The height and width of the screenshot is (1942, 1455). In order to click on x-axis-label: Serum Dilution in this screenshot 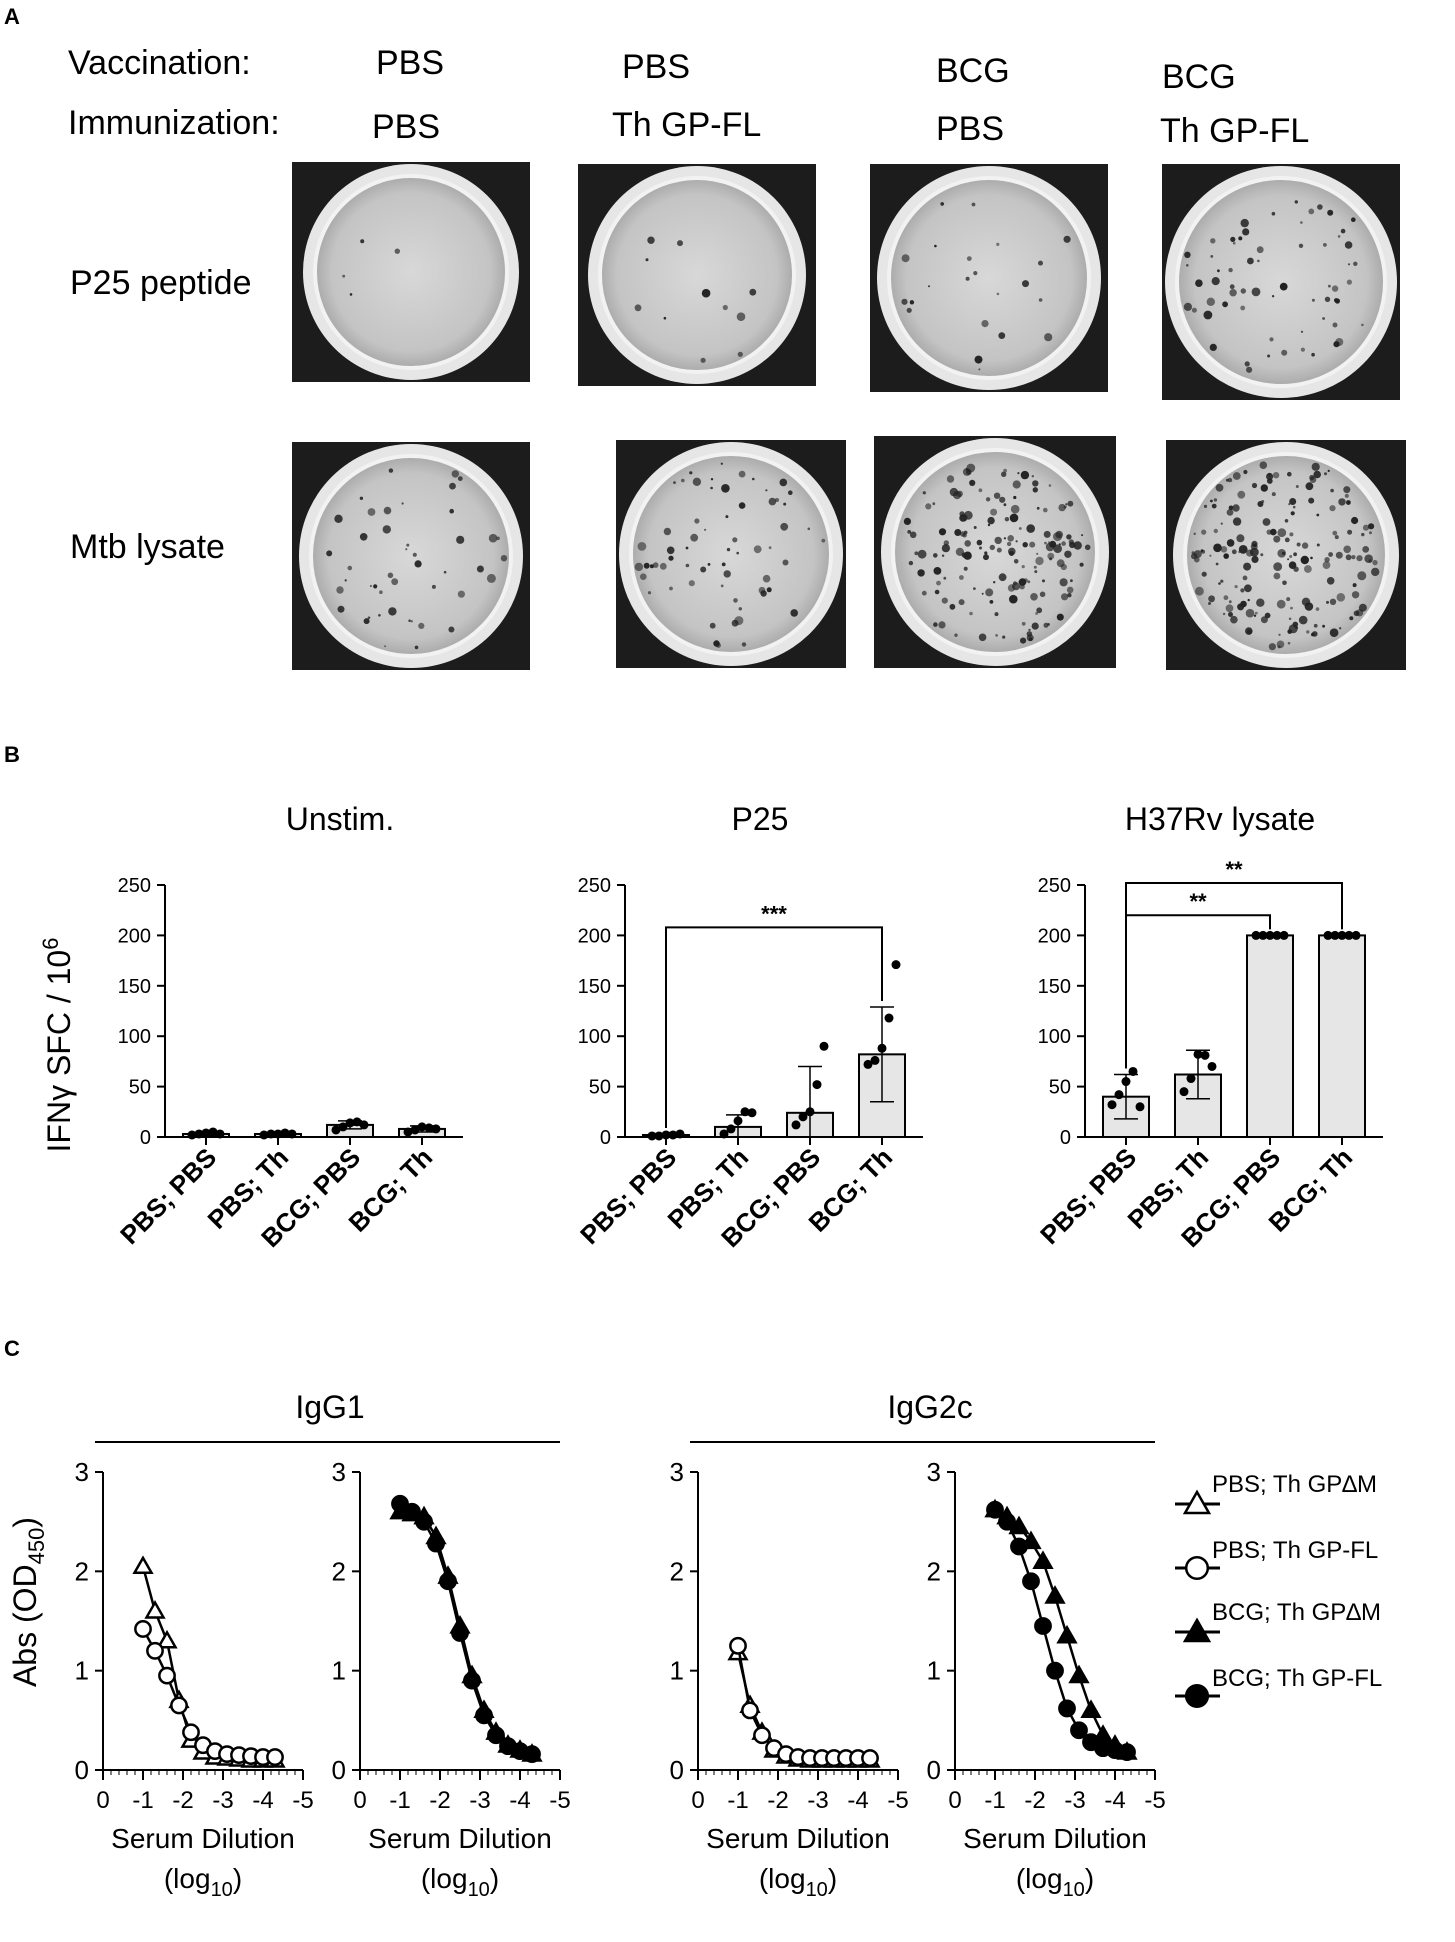, I will do `click(203, 1838)`.